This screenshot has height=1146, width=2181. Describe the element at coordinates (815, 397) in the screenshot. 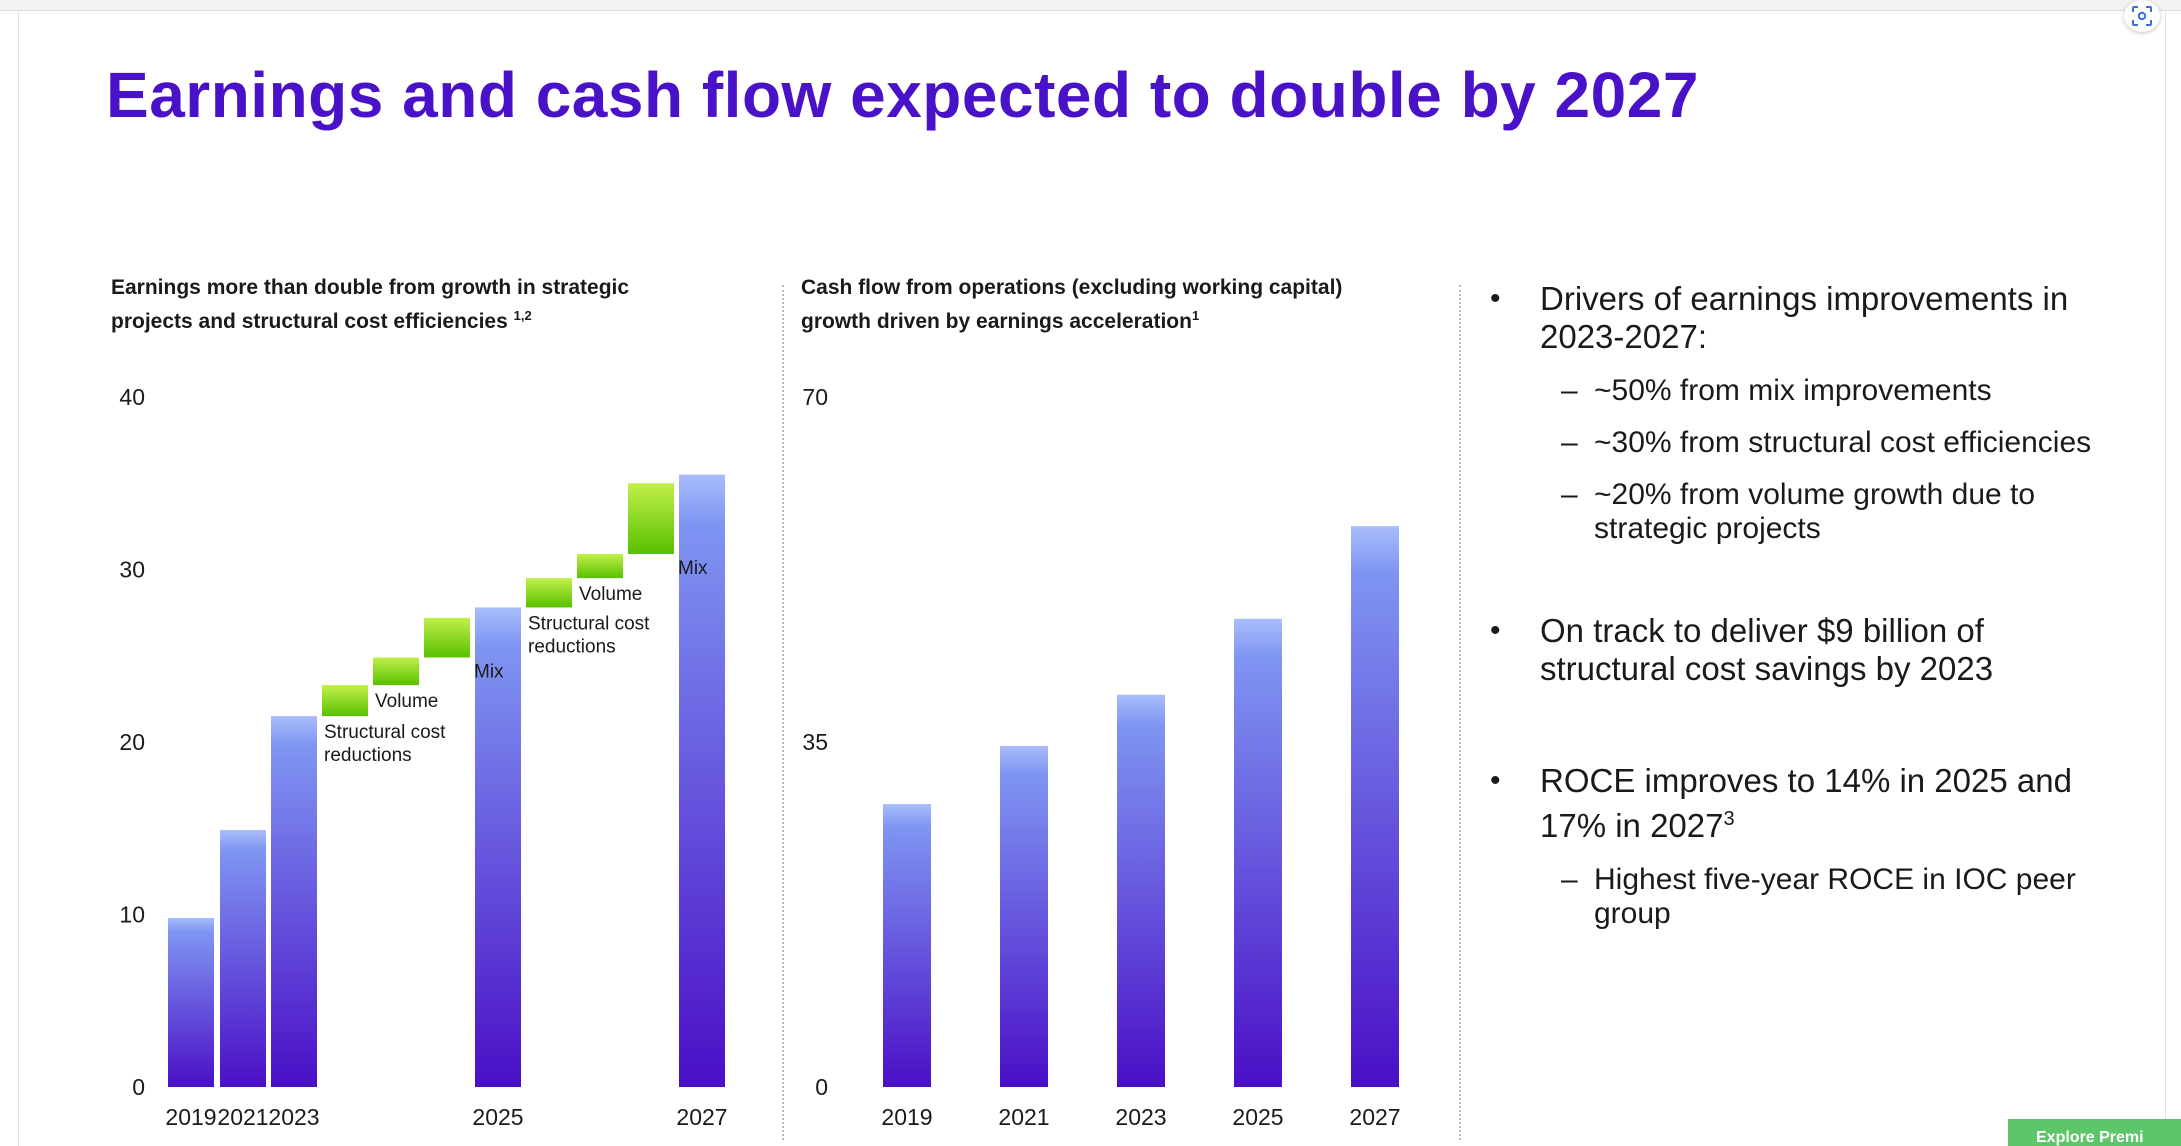

I see `y-tick-label: 70` at that location.